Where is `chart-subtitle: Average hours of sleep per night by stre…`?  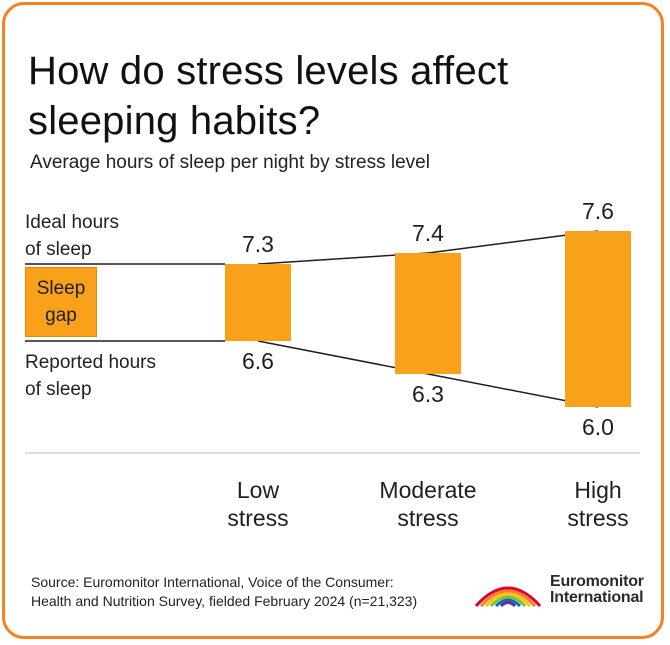 chart-subtitle: Average hours of sleep per night by stre… is located at coordinates (230, 162).